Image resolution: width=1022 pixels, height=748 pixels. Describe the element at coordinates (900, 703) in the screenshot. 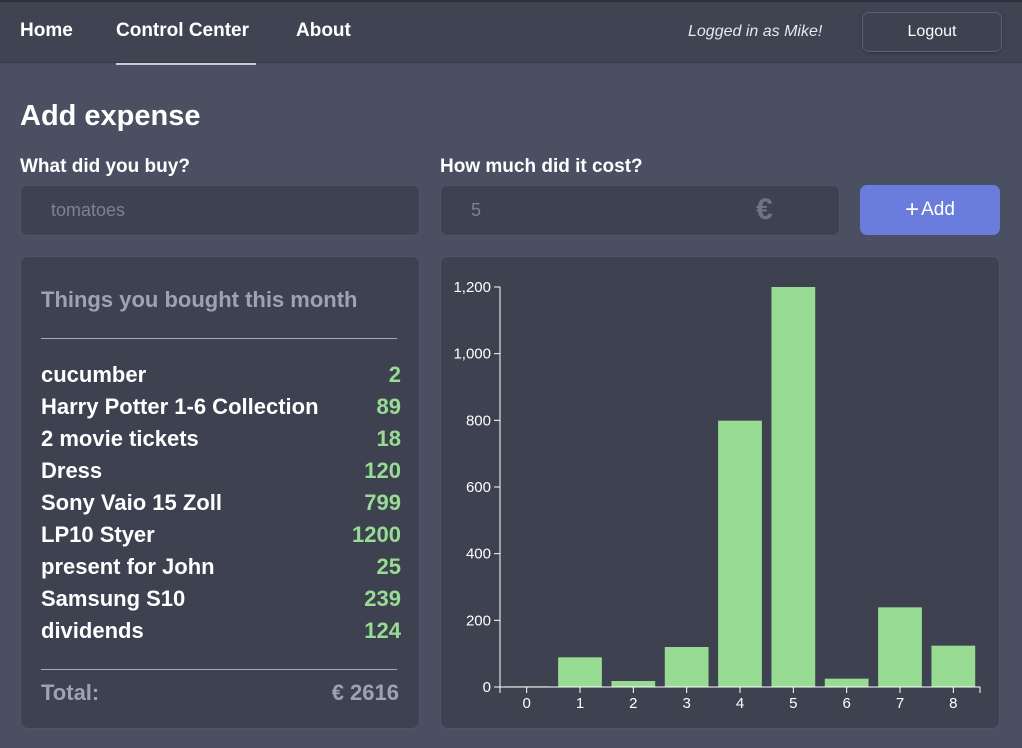

I see `x-tick-label: 7` at that location.